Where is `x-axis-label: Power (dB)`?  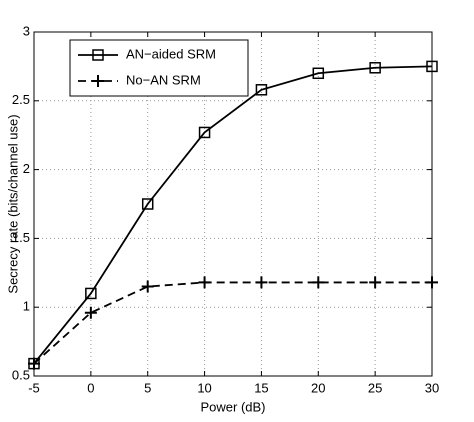
x-axis-label: Power (dB) is located at coordinates (232, 406).